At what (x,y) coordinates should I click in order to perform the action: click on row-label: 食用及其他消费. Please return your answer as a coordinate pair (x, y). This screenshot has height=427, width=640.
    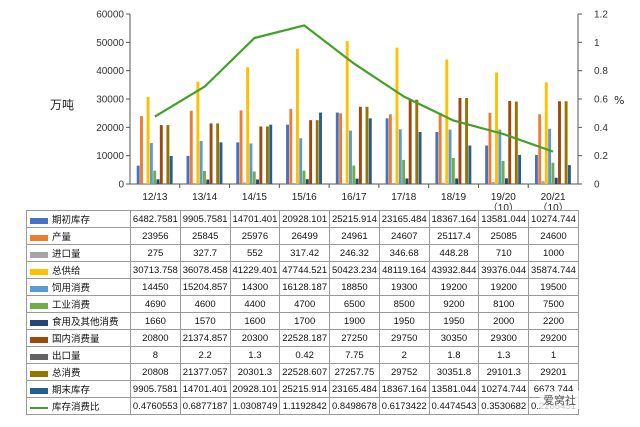
    Looking at the image, I should click on (78, 321).